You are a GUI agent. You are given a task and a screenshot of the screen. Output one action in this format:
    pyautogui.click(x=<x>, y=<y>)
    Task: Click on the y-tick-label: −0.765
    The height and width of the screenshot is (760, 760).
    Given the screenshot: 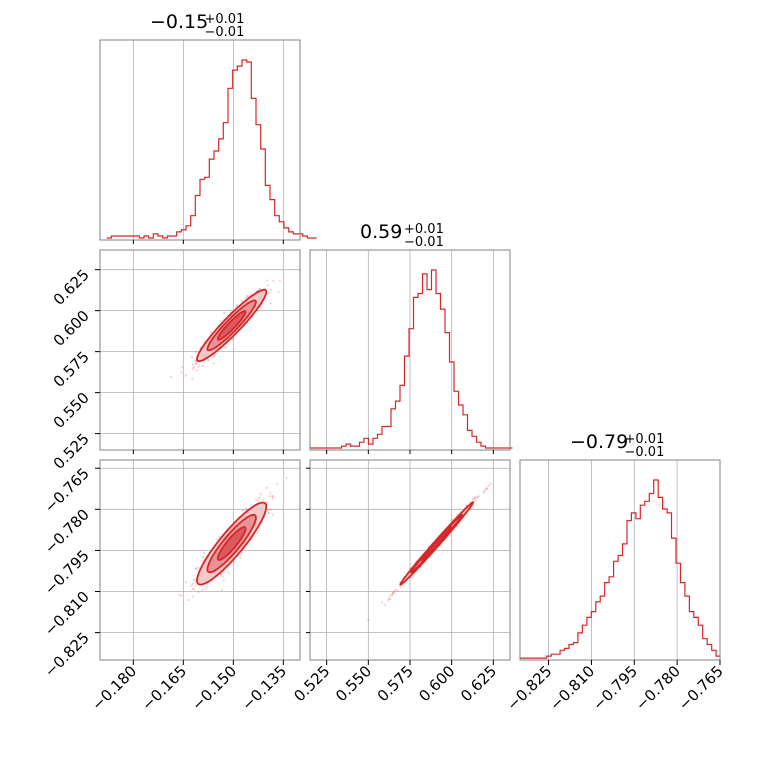 What is the action you would take?
    pyautogui.click(x=67, y=490)
    